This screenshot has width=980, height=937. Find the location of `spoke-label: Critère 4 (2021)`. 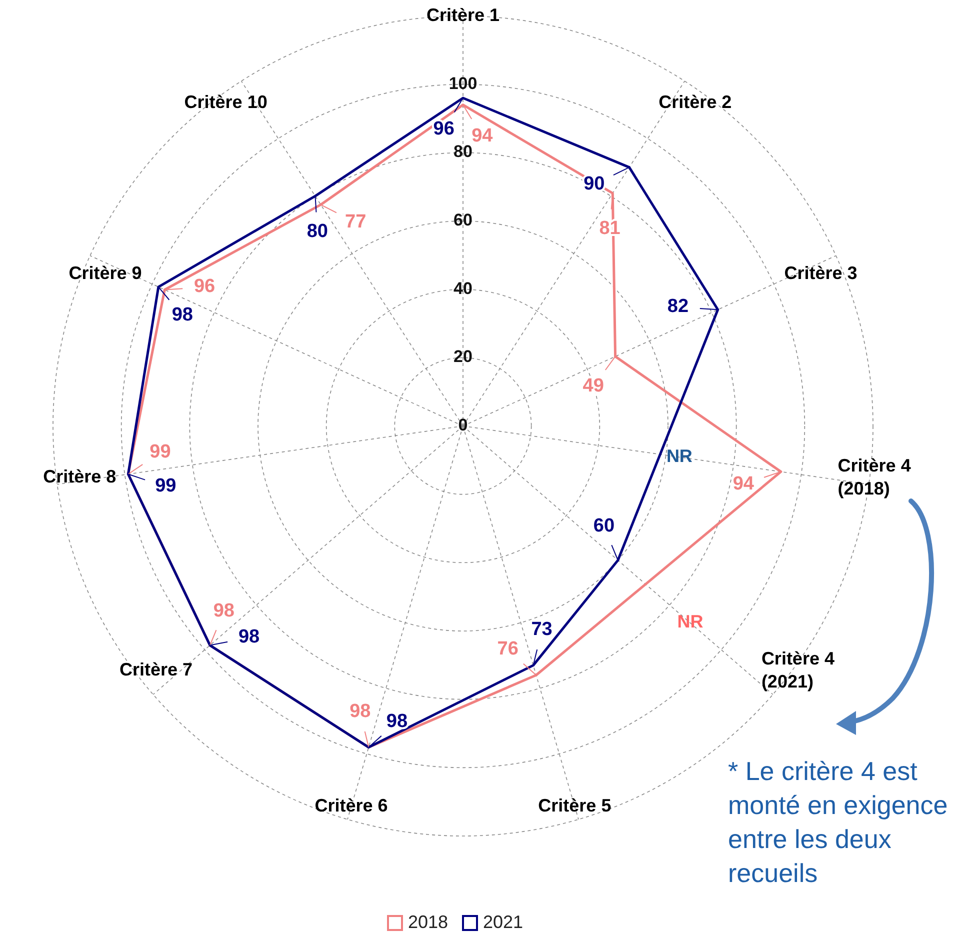

spoke-label: Critère 4 (2021) is located at coordinates (797, 670).